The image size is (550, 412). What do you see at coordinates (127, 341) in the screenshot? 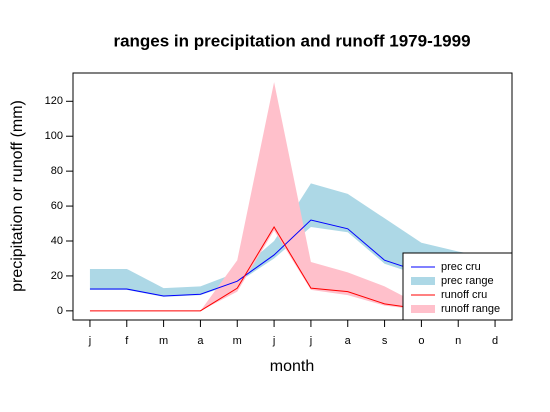
I see `x-tick-label: f` at bounding box center [127, 341].